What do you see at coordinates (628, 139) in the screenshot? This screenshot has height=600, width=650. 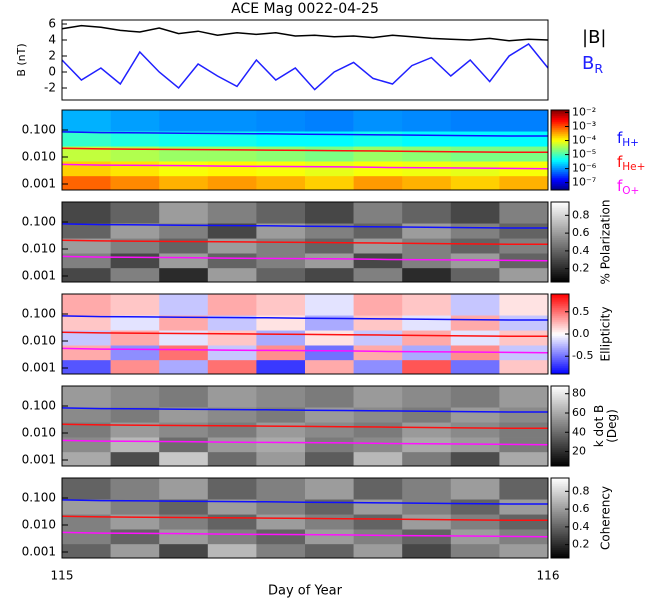 I see `legend-label: fH+` at bounding box center [628, 139].